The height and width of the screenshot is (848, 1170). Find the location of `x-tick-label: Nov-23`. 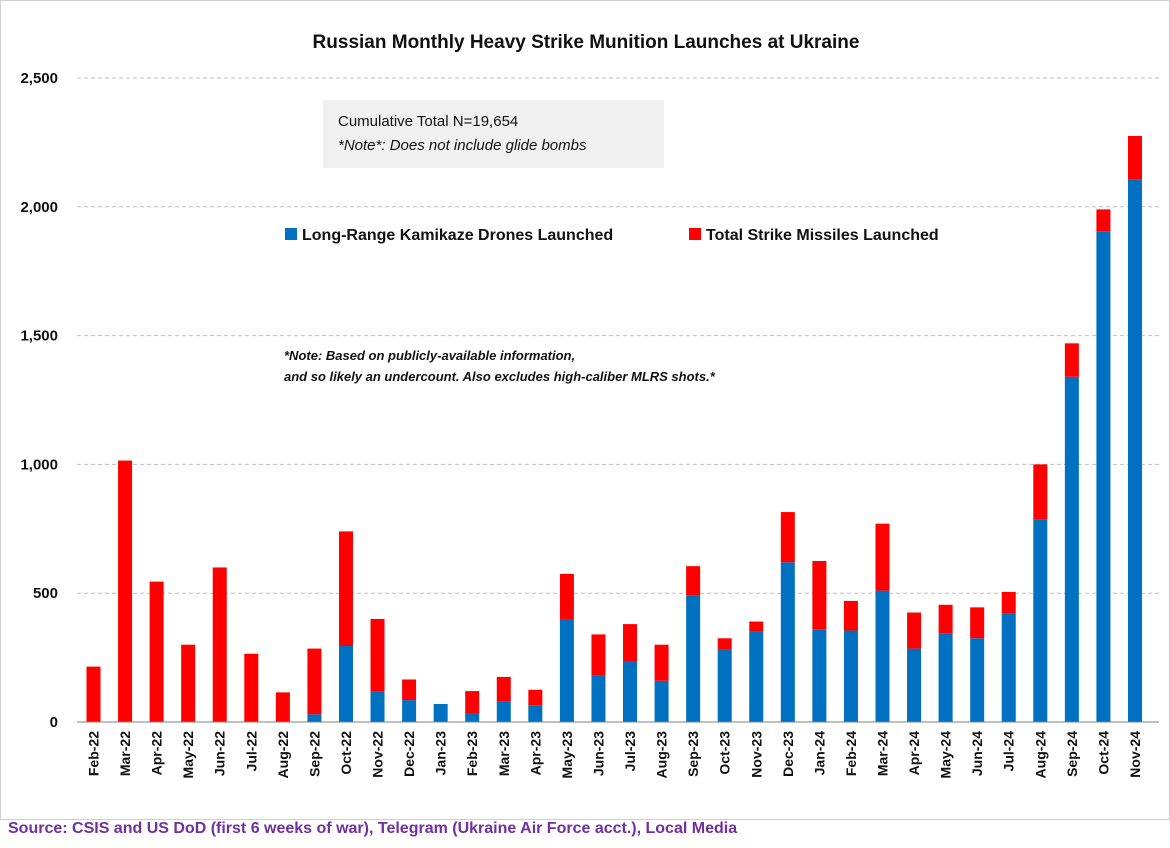

x-tick-label: Nov-23 is located at coordinates (756, 754).